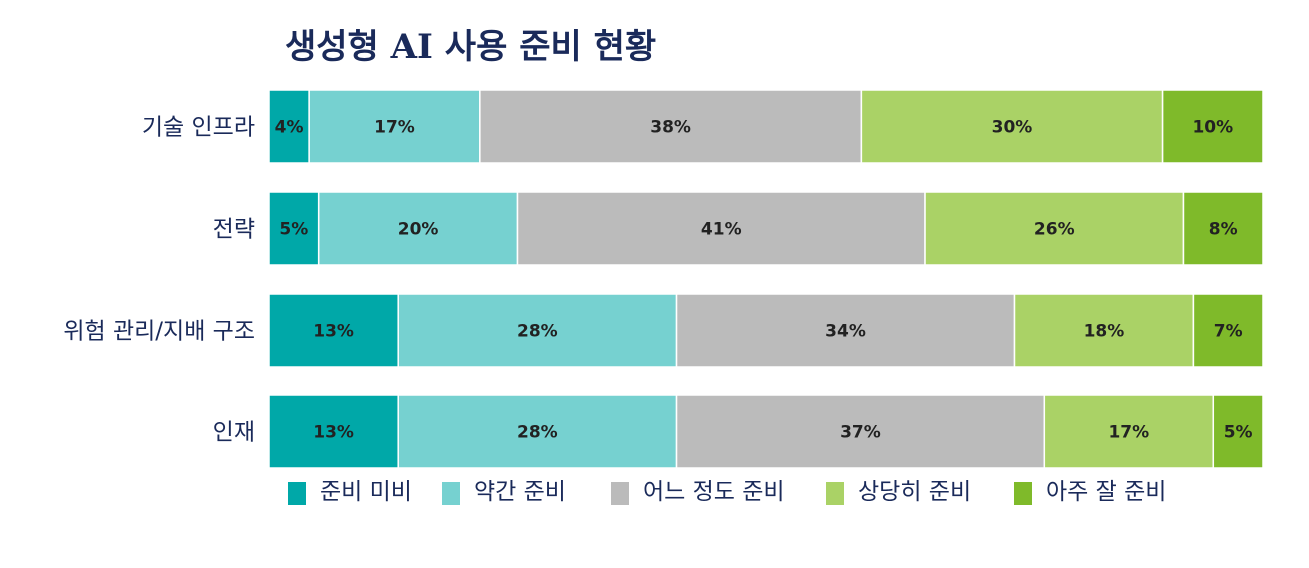 This screenshot has height=568, width=1309. What do you see at coordinates (366, 492) in the screenshot?
I see `legend-label: 준비 미비` at bounding box center [366, 492].